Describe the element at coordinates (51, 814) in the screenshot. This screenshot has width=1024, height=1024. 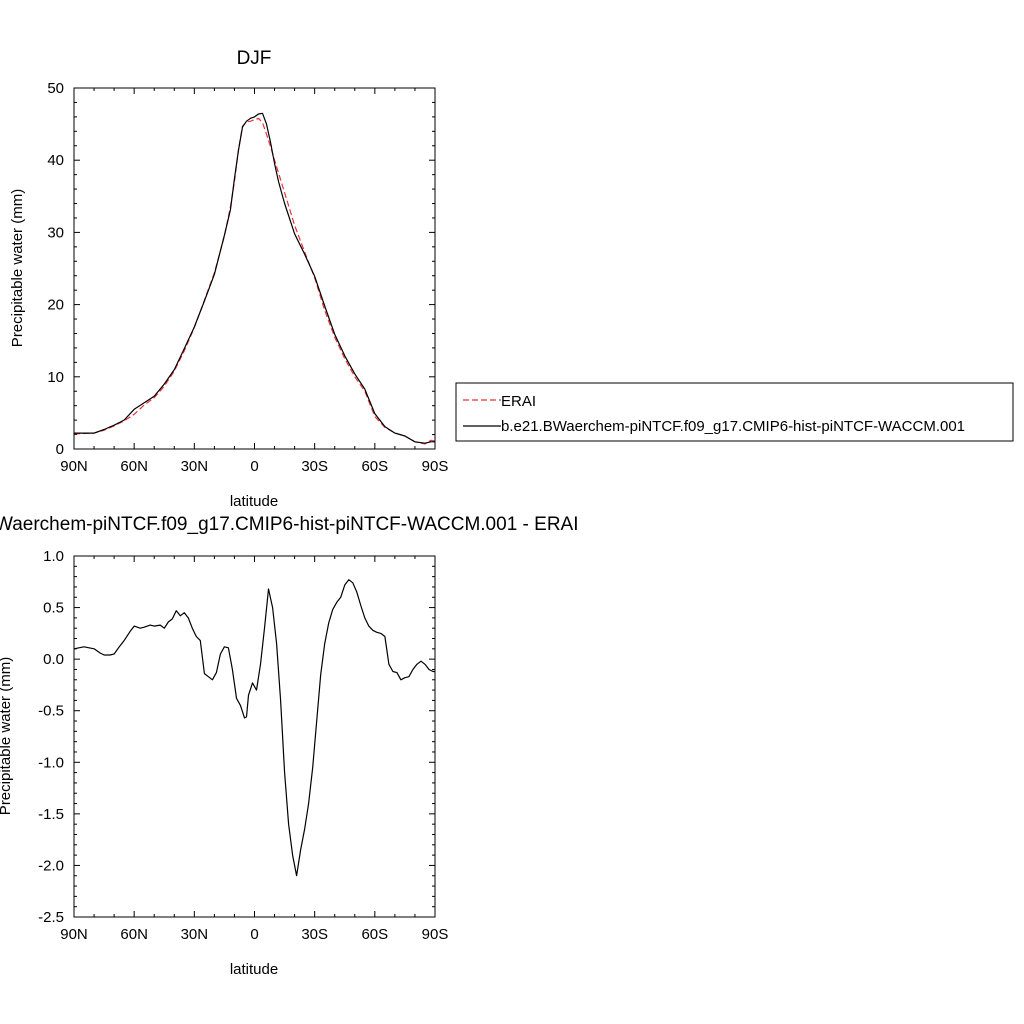
I see `y-tick-label: -1.5` at that location.